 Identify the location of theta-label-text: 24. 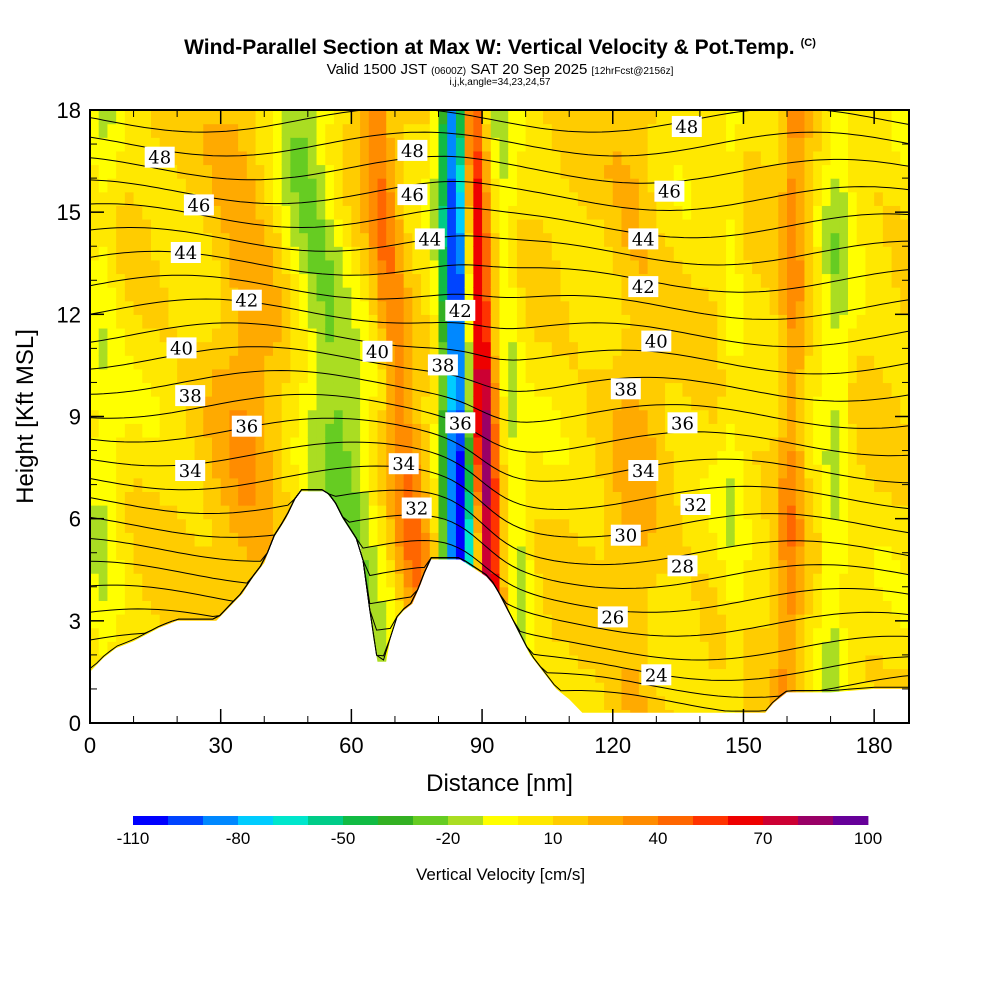
(656, 675).